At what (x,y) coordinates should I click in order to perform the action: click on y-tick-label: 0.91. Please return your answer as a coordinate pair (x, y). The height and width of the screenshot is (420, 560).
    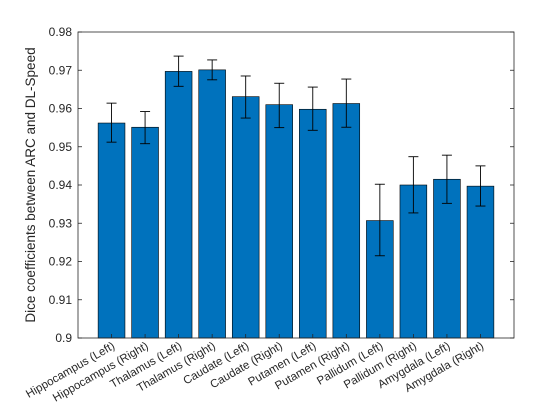
    Looking at the image, I should click on (61, 300).